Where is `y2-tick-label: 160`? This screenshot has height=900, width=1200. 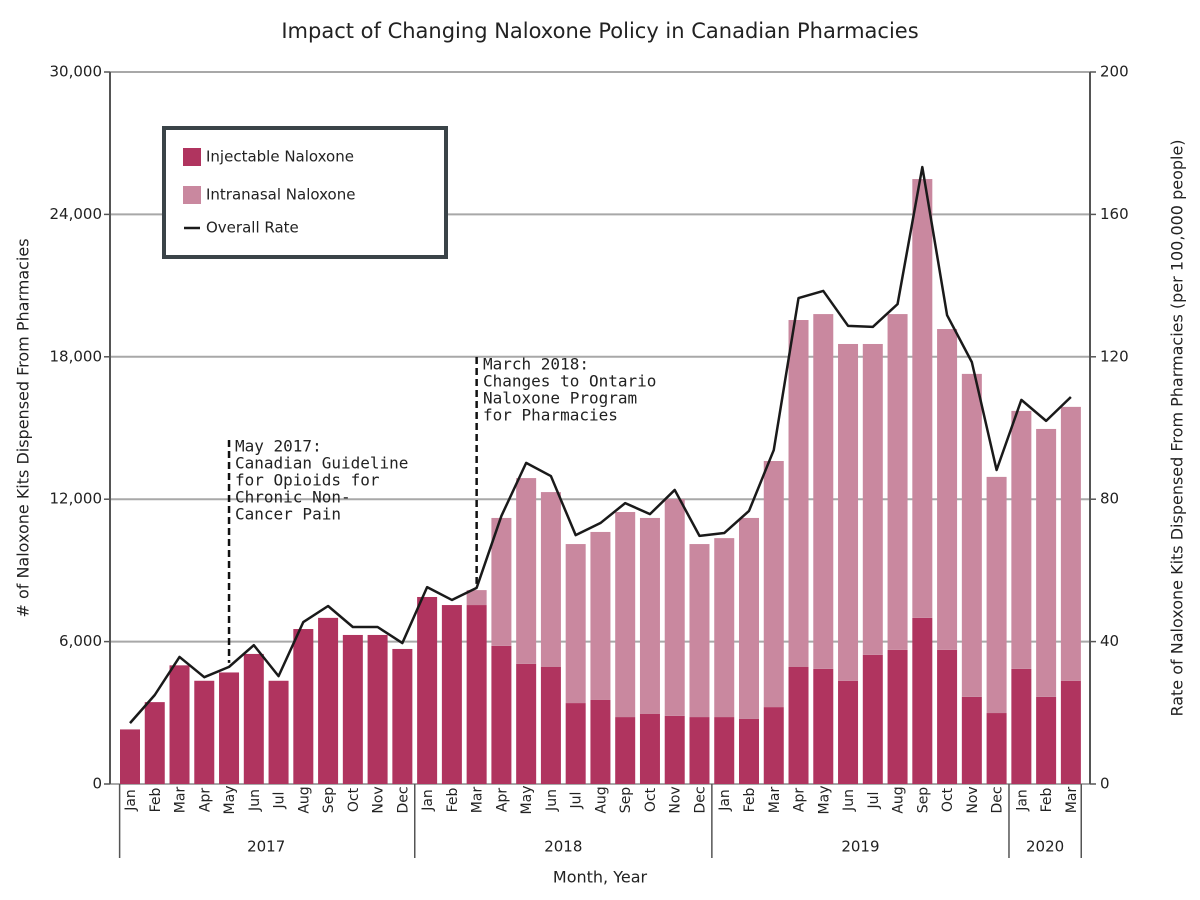
y2-tick-label: 160 is located at coordinates (1114, 214).